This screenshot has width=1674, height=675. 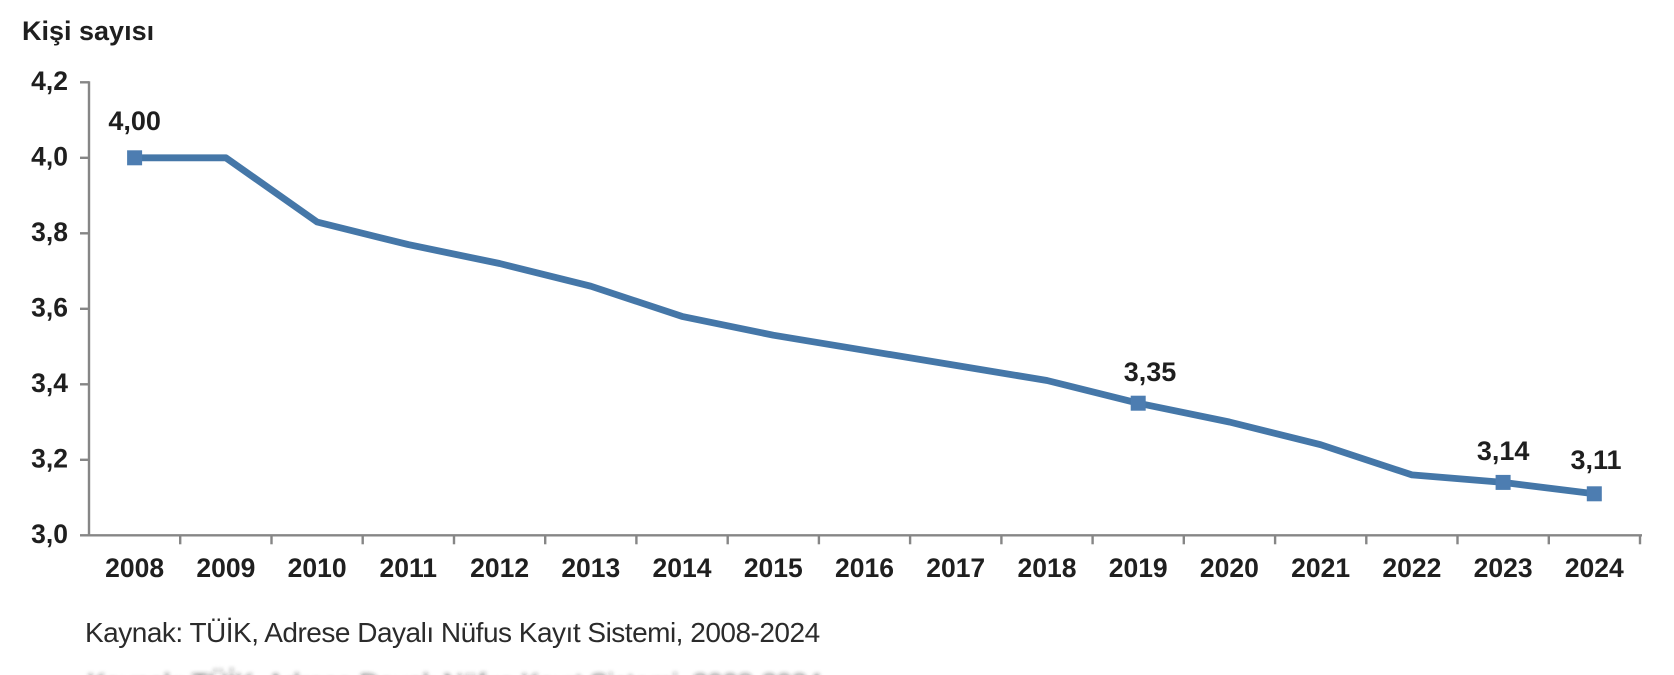 What do you see at coordinates (1594, 568) in the screenshot?
I see `svg-text: 2024` at bounding box center [1594, 568].